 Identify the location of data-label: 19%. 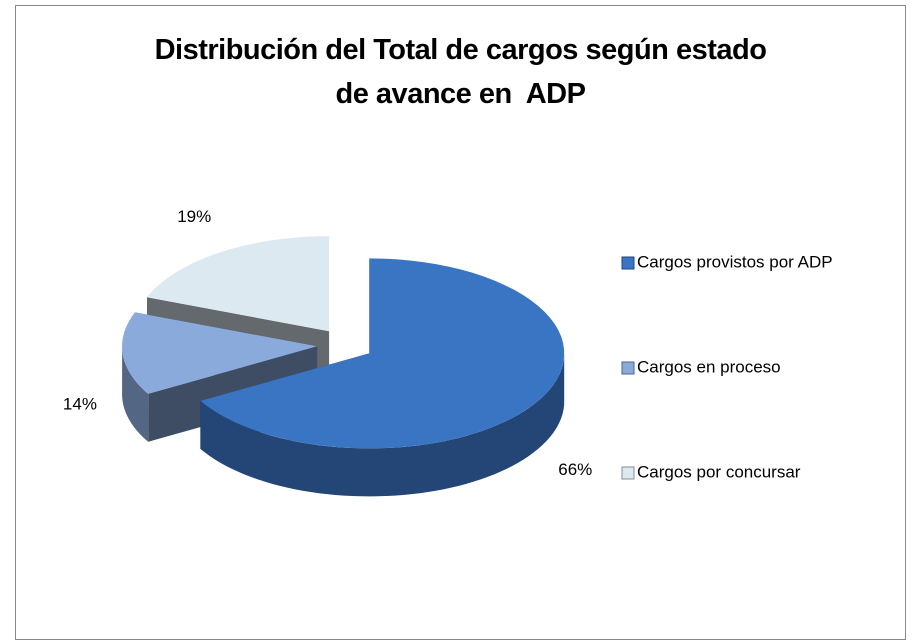
(194, 216).